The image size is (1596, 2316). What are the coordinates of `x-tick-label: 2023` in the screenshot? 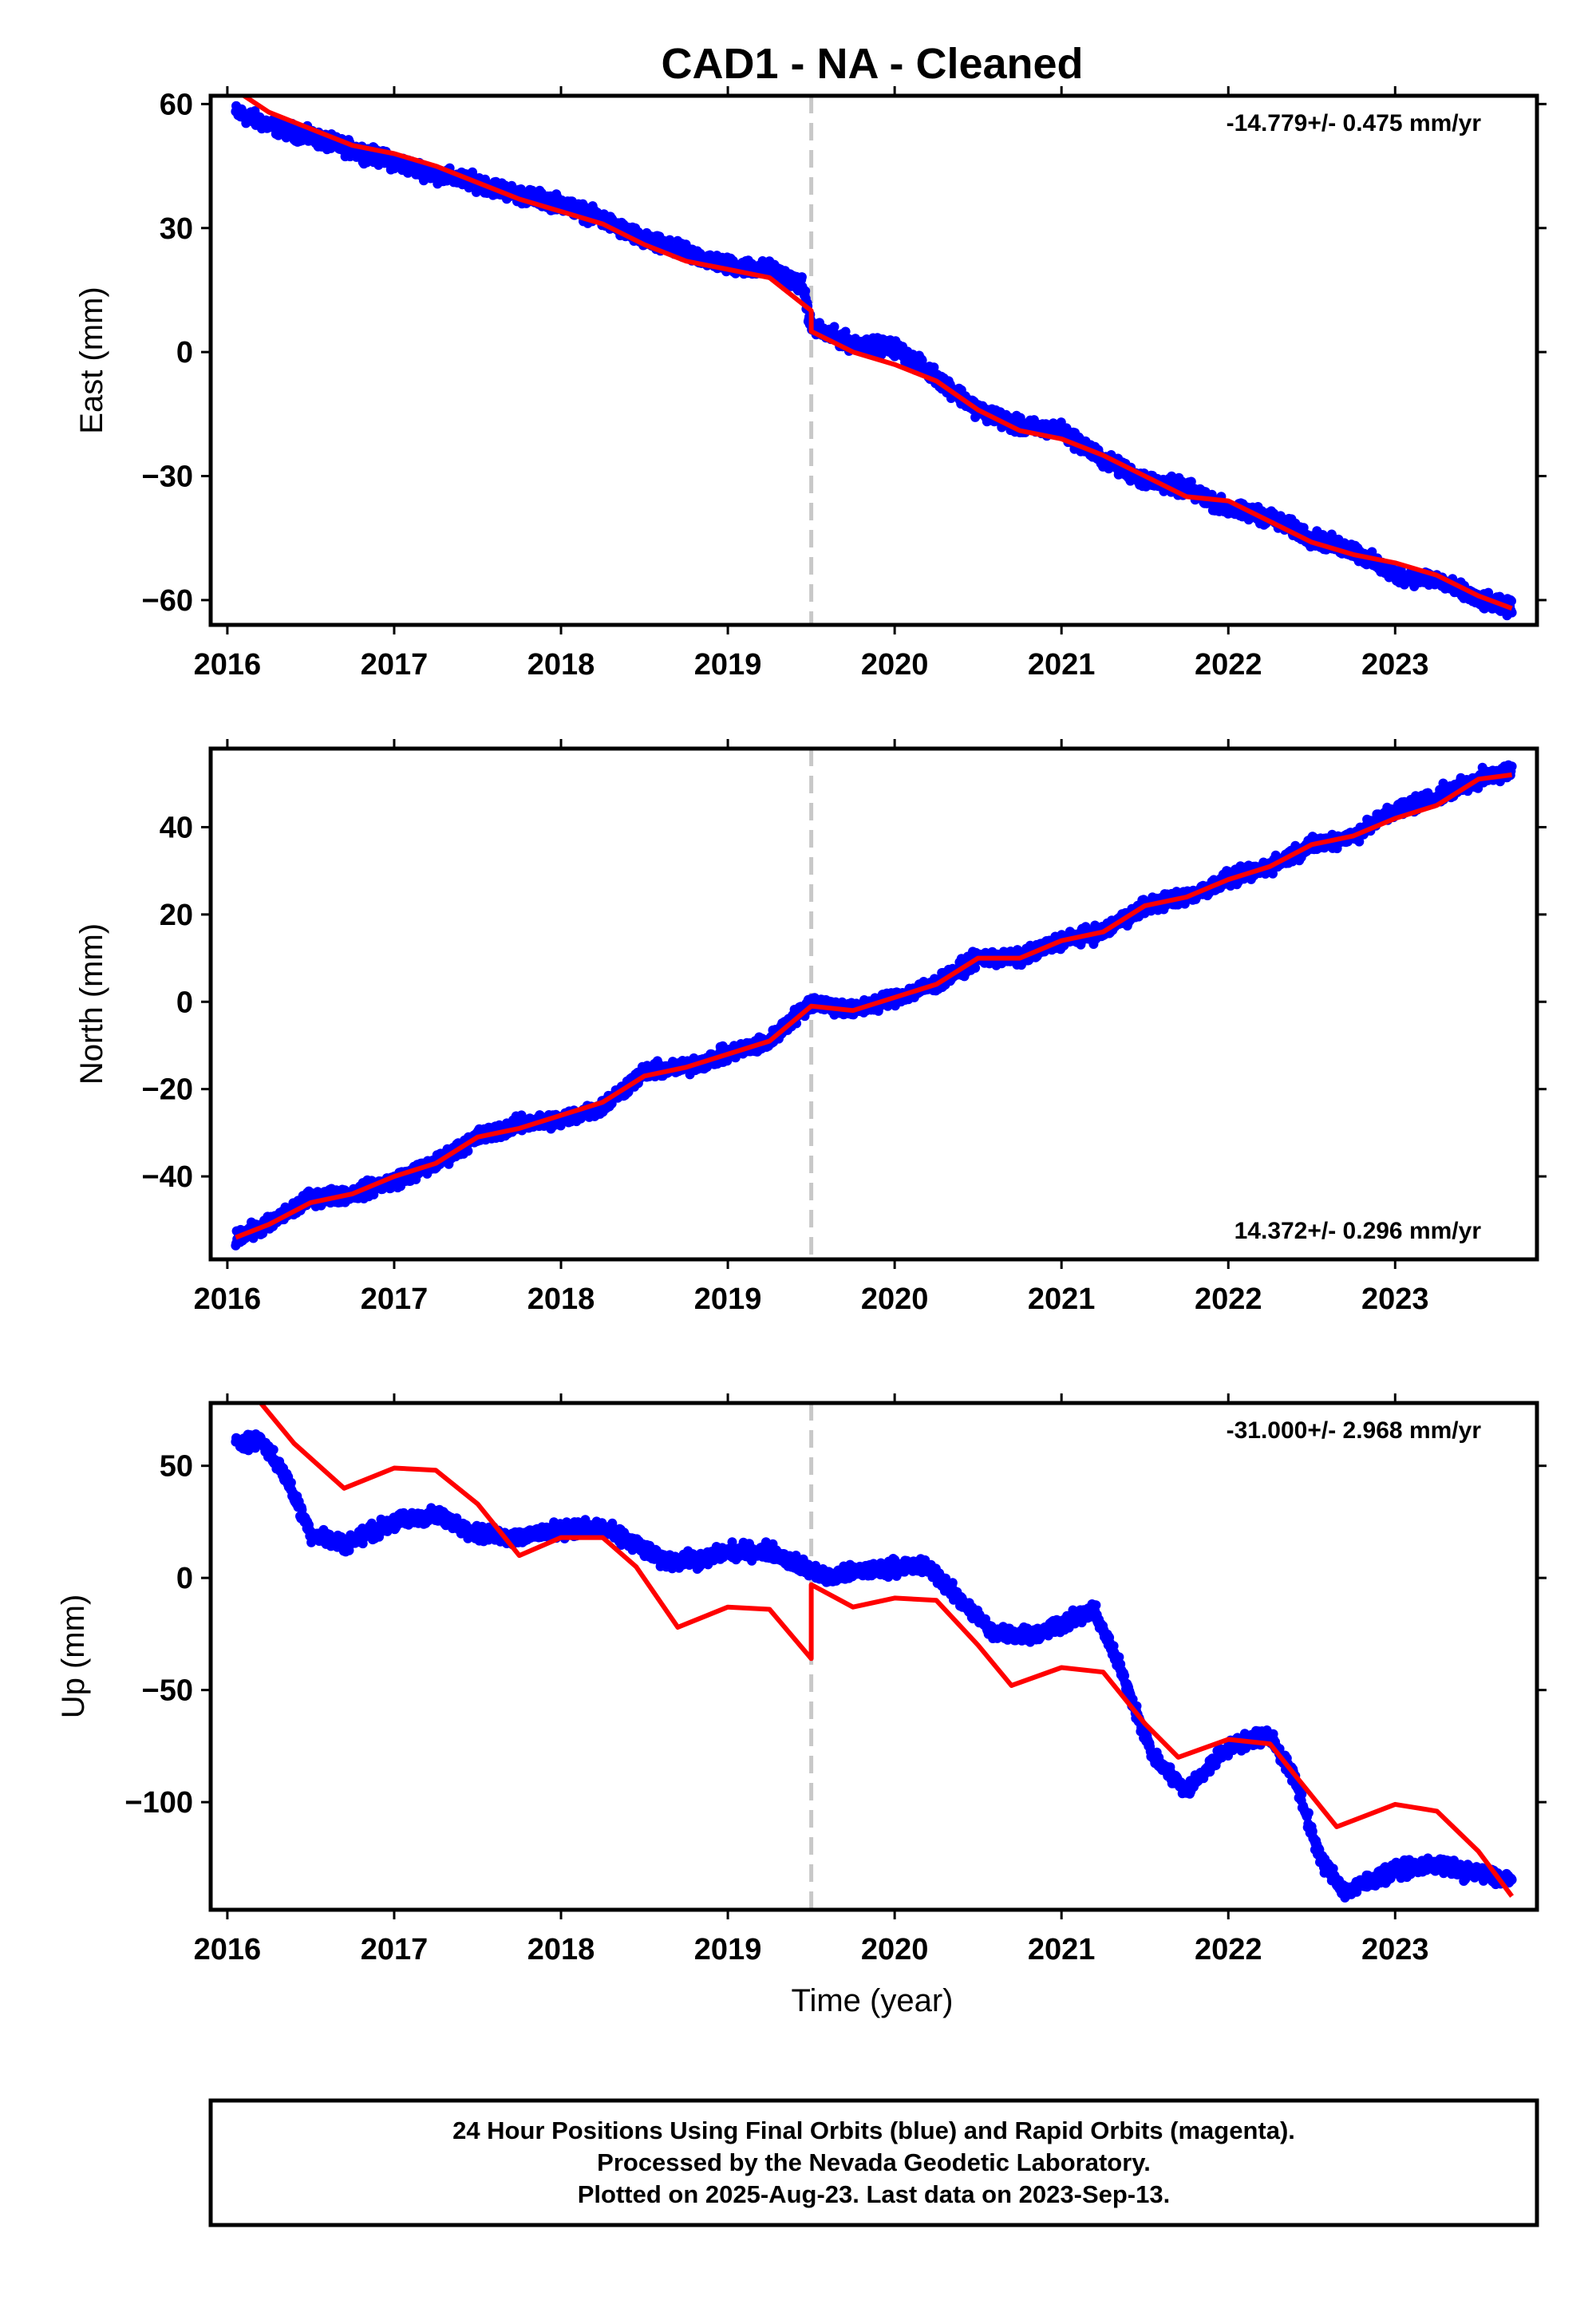 It's located at (1395, 665).